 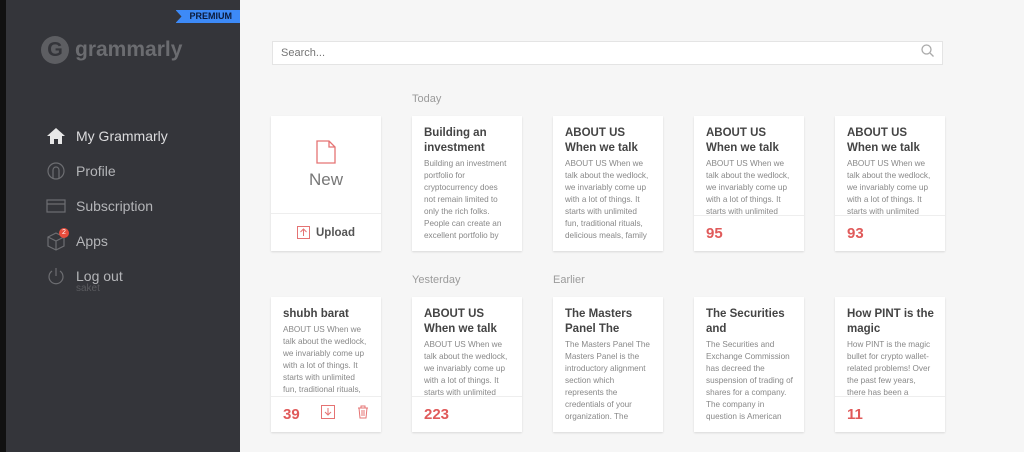 I want to click on document-footer: 93, so click(x=890, y=233).